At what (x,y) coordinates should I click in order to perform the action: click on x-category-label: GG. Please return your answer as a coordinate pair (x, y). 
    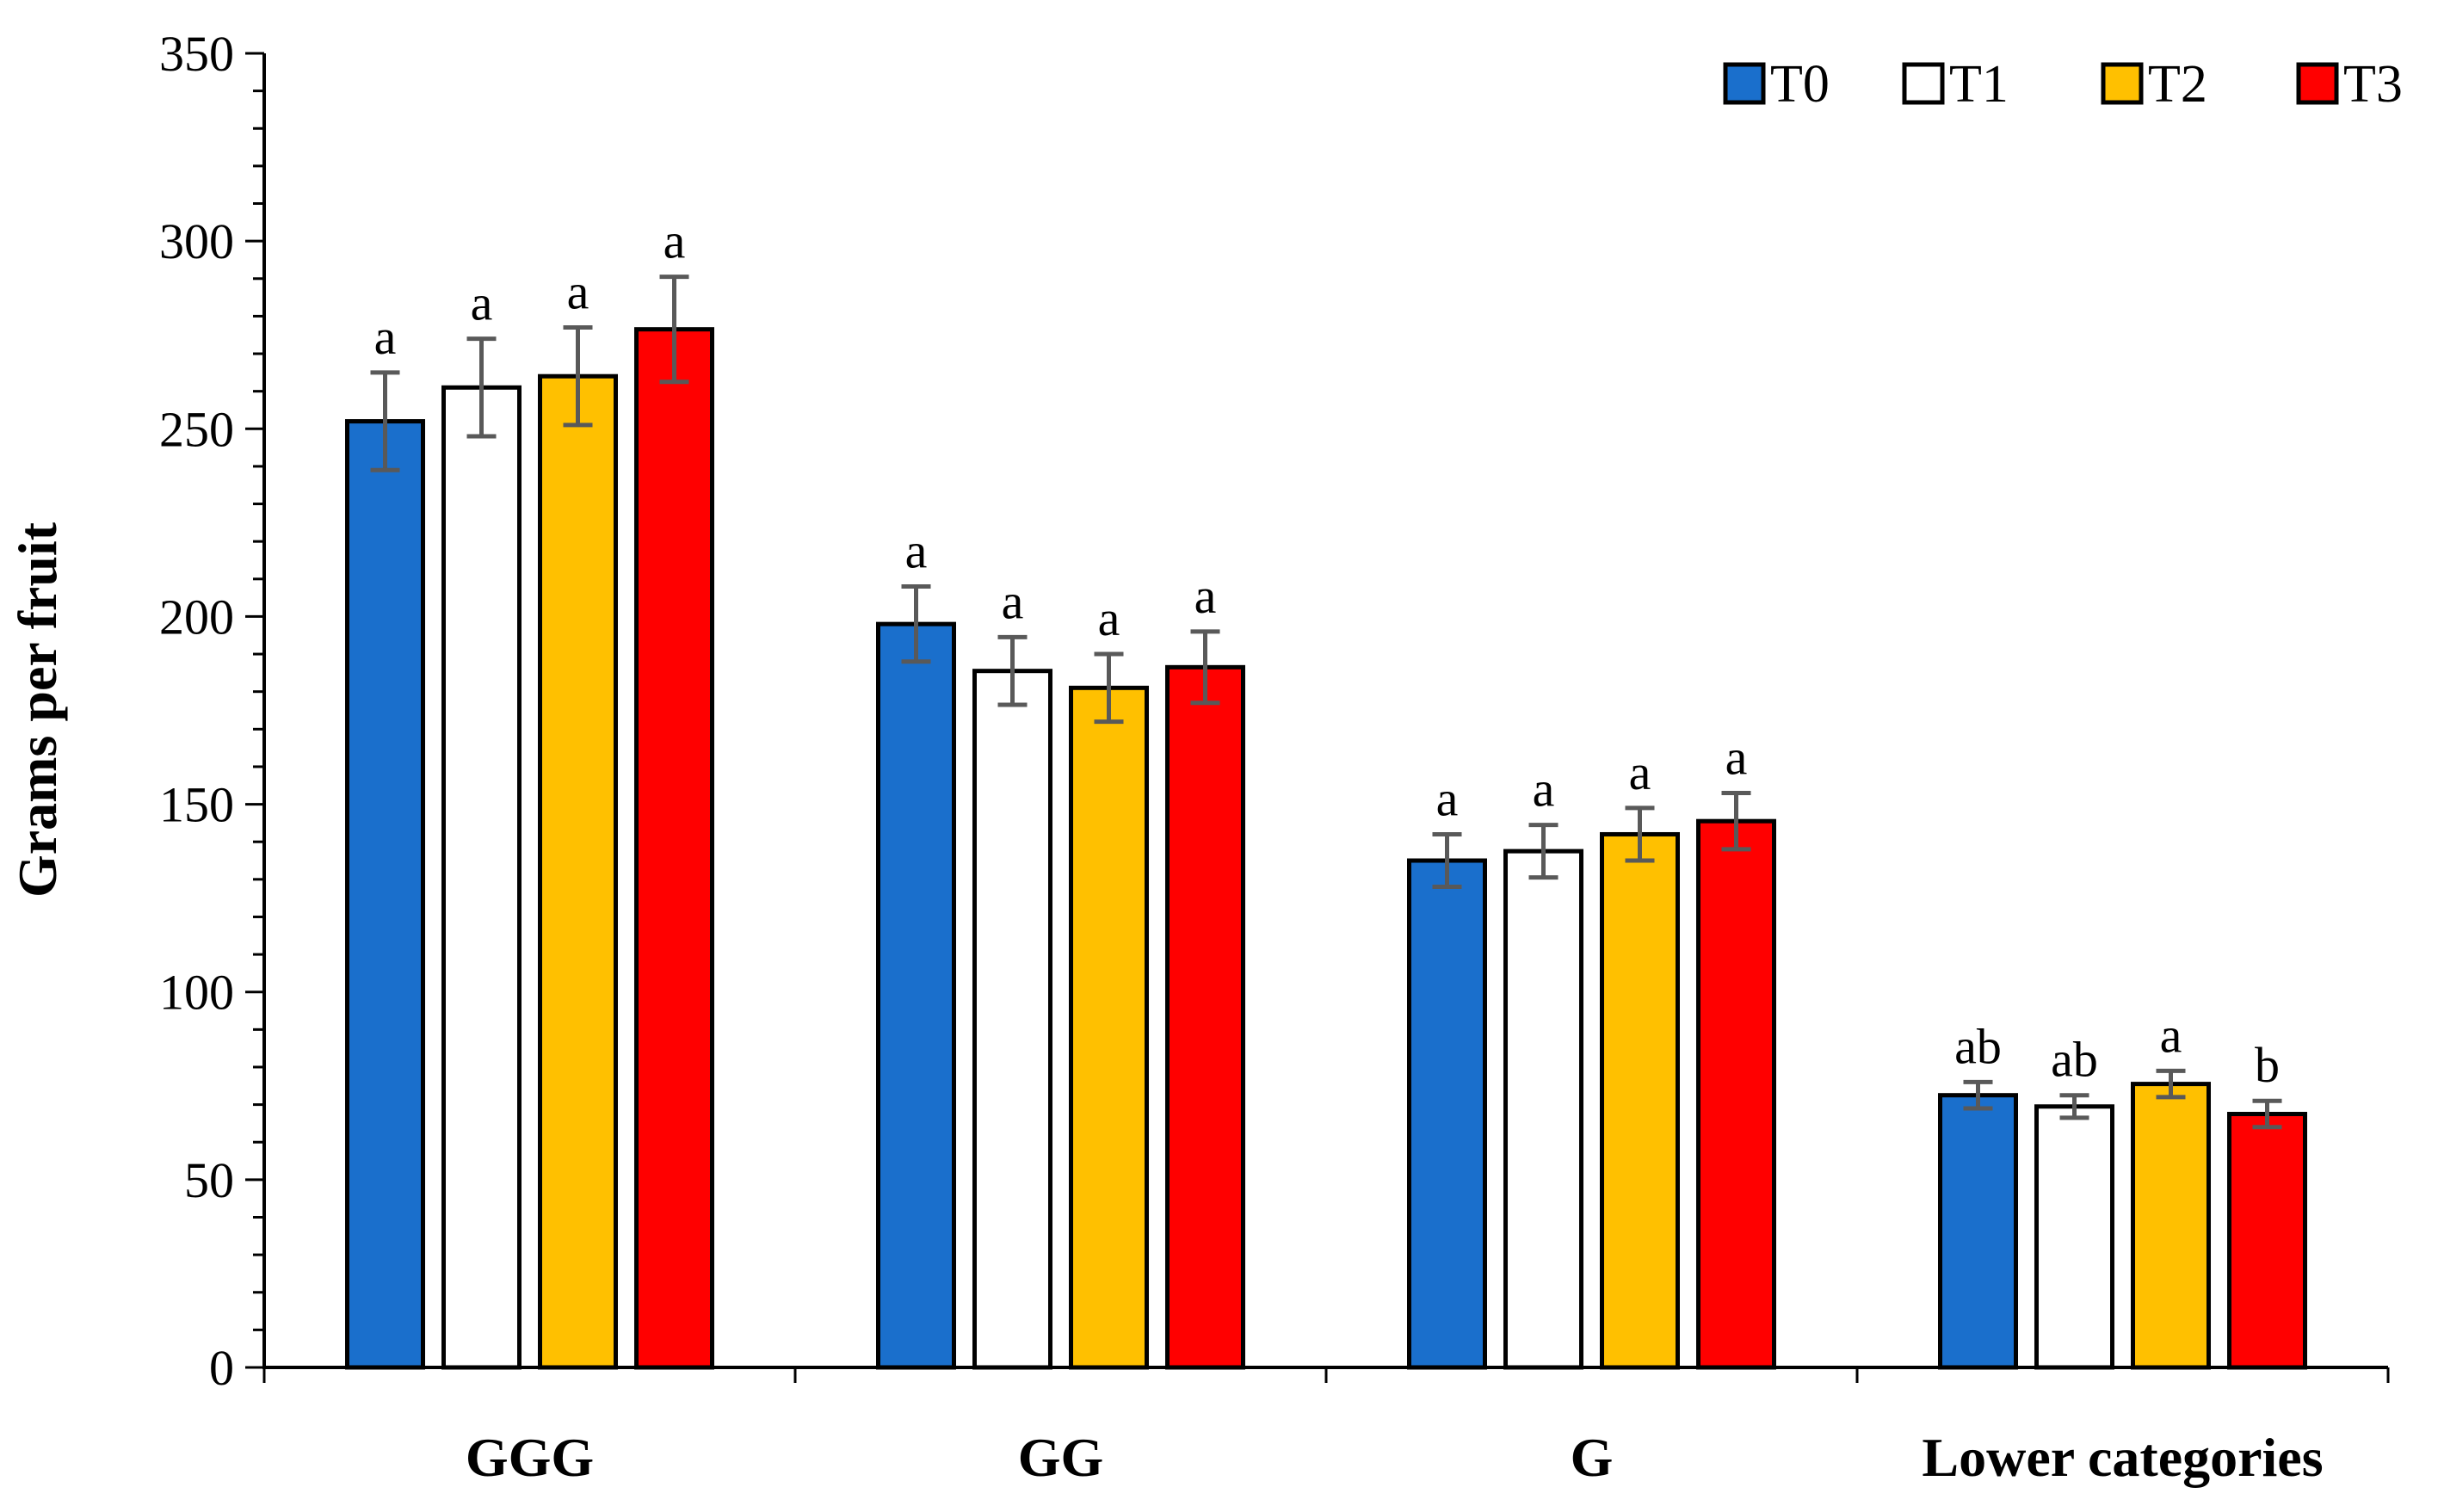
    Looking at the image, I should click on (1061, 1457).